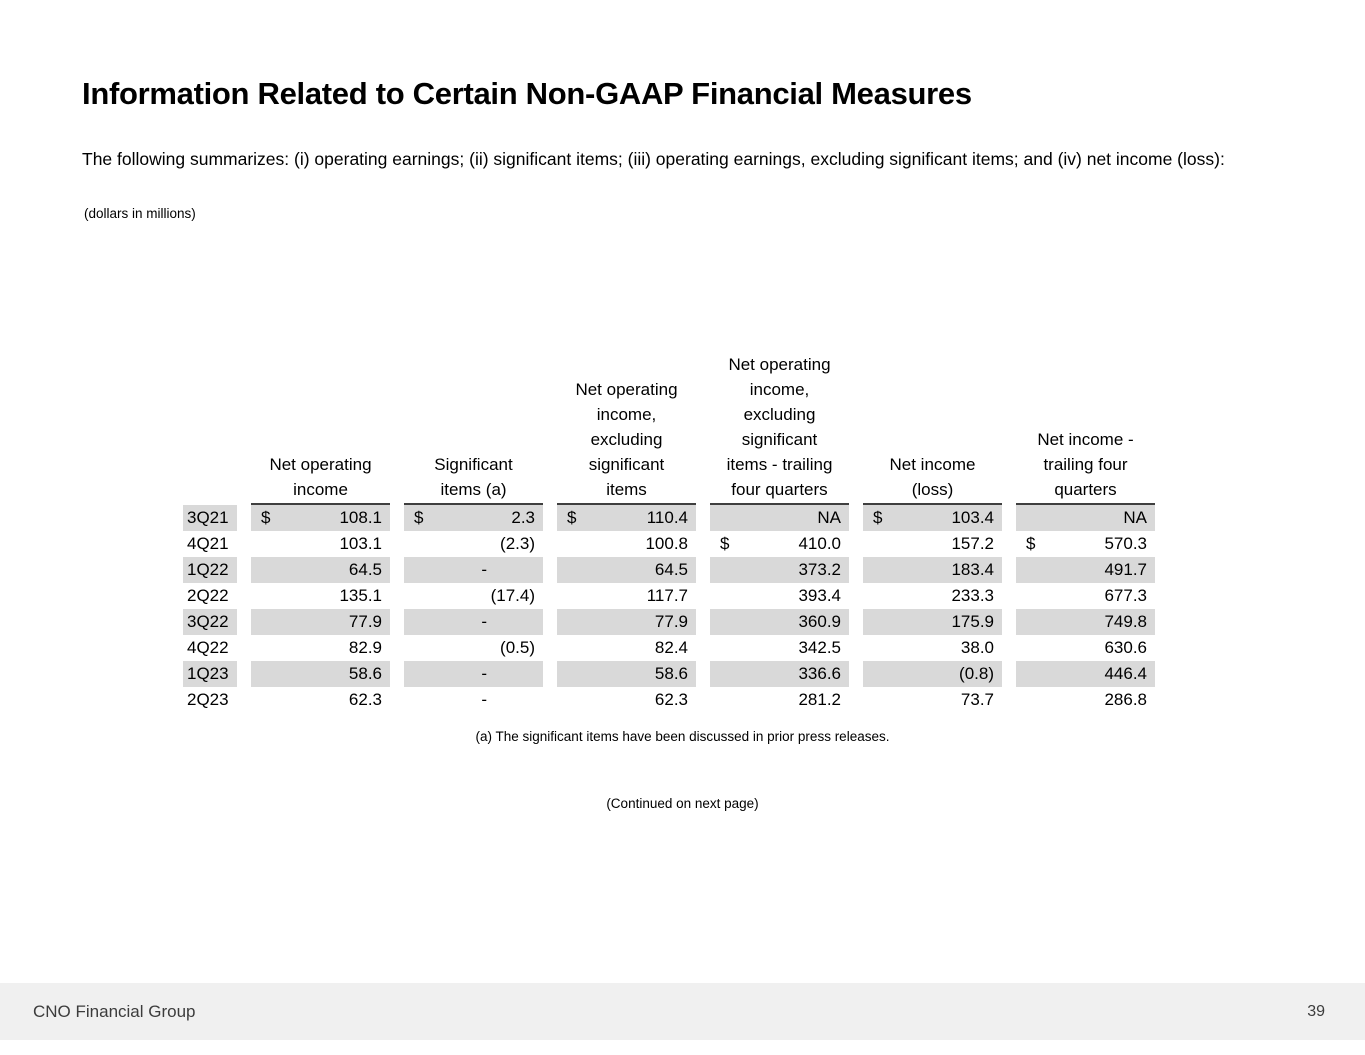  I want to click on cell-value: 2.3, so click(523, 517).